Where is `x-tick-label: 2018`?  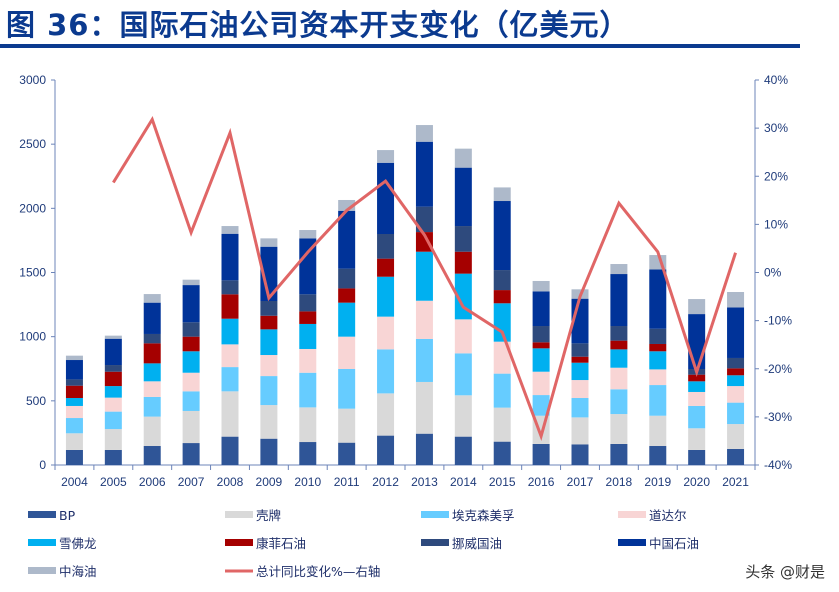 x-tick-label: 2018 is located at coordinates (619, 482).